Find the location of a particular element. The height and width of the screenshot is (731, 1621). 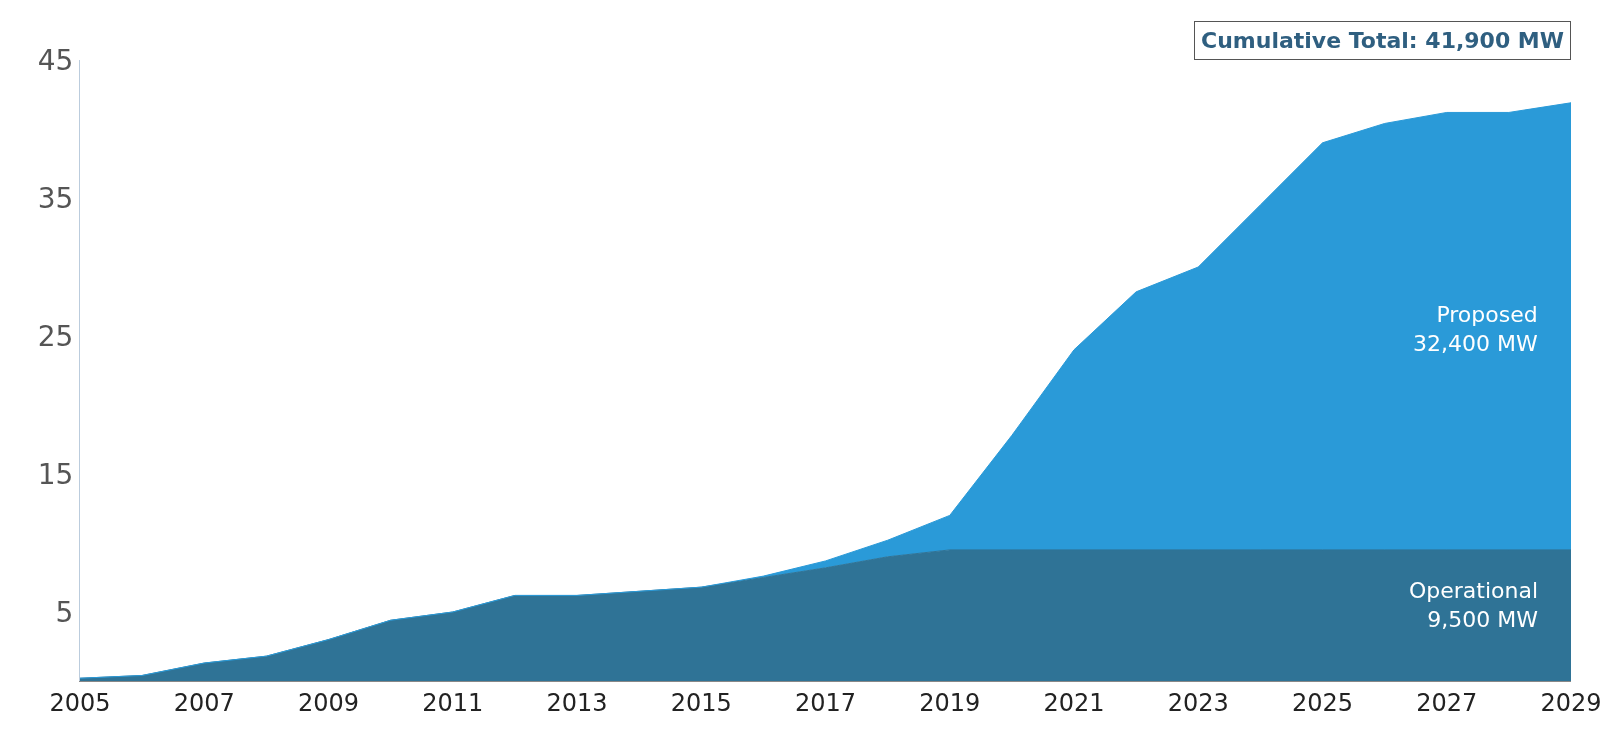

x-tick-label: 2009 is located at coordinates (328, 702).